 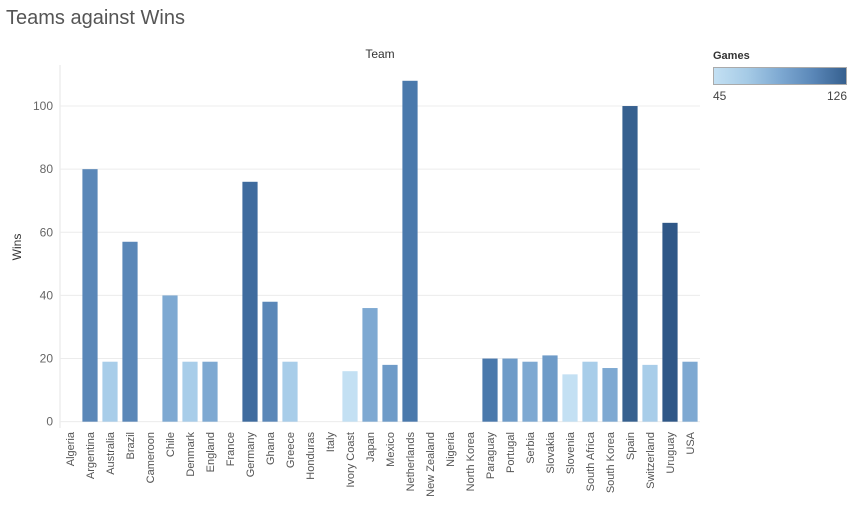 I want to click on bar-mexico, so click(x=390, y=393).